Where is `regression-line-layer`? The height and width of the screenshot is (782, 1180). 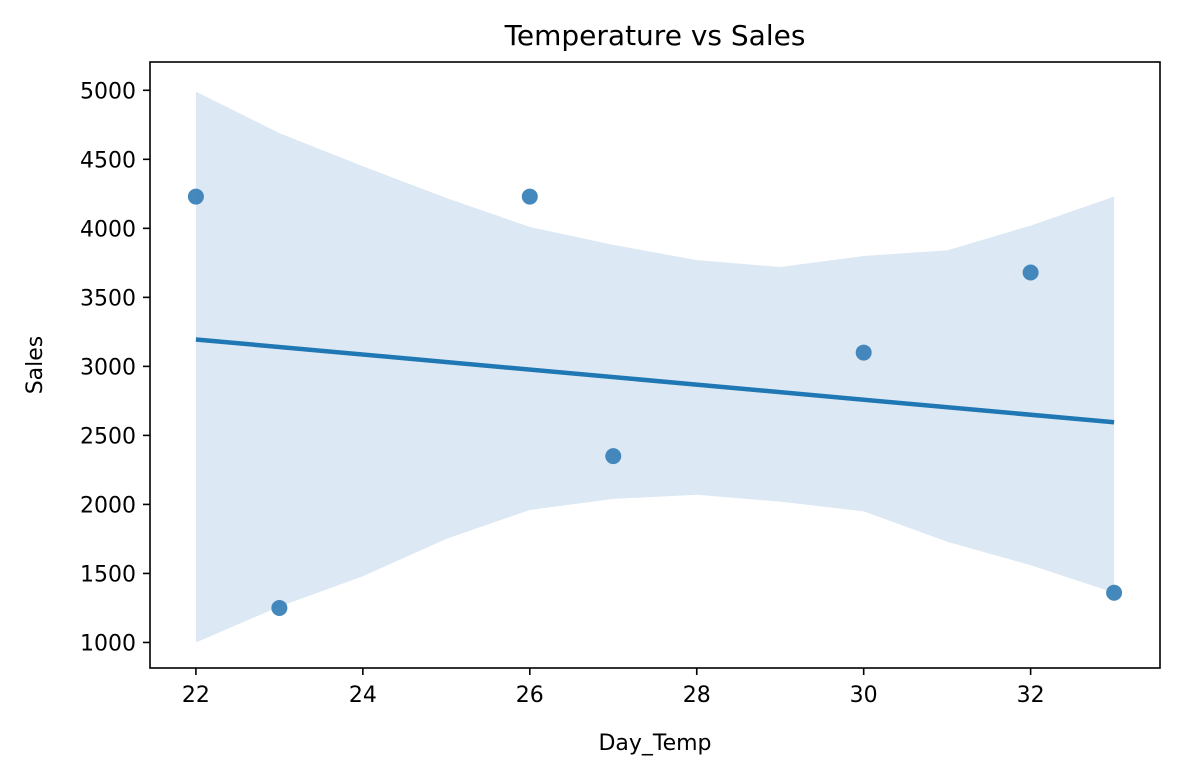
regression-line-layer is located at coordinates (655, 381).